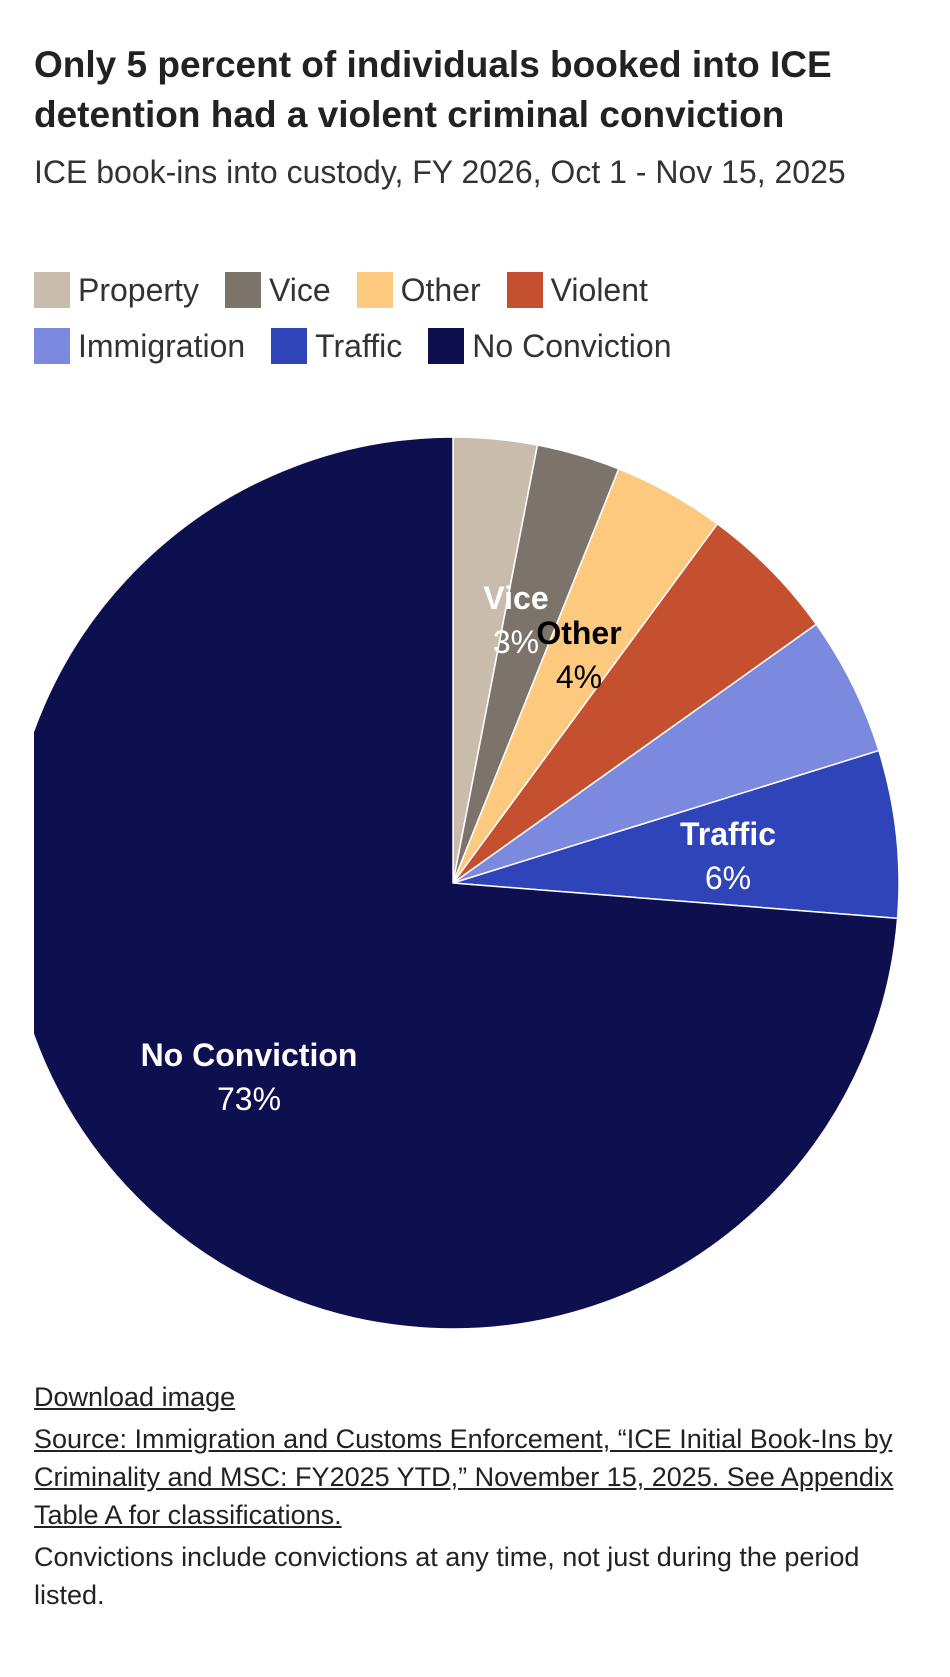  I want to click on legend-swatch-violent, so click(524, 290).